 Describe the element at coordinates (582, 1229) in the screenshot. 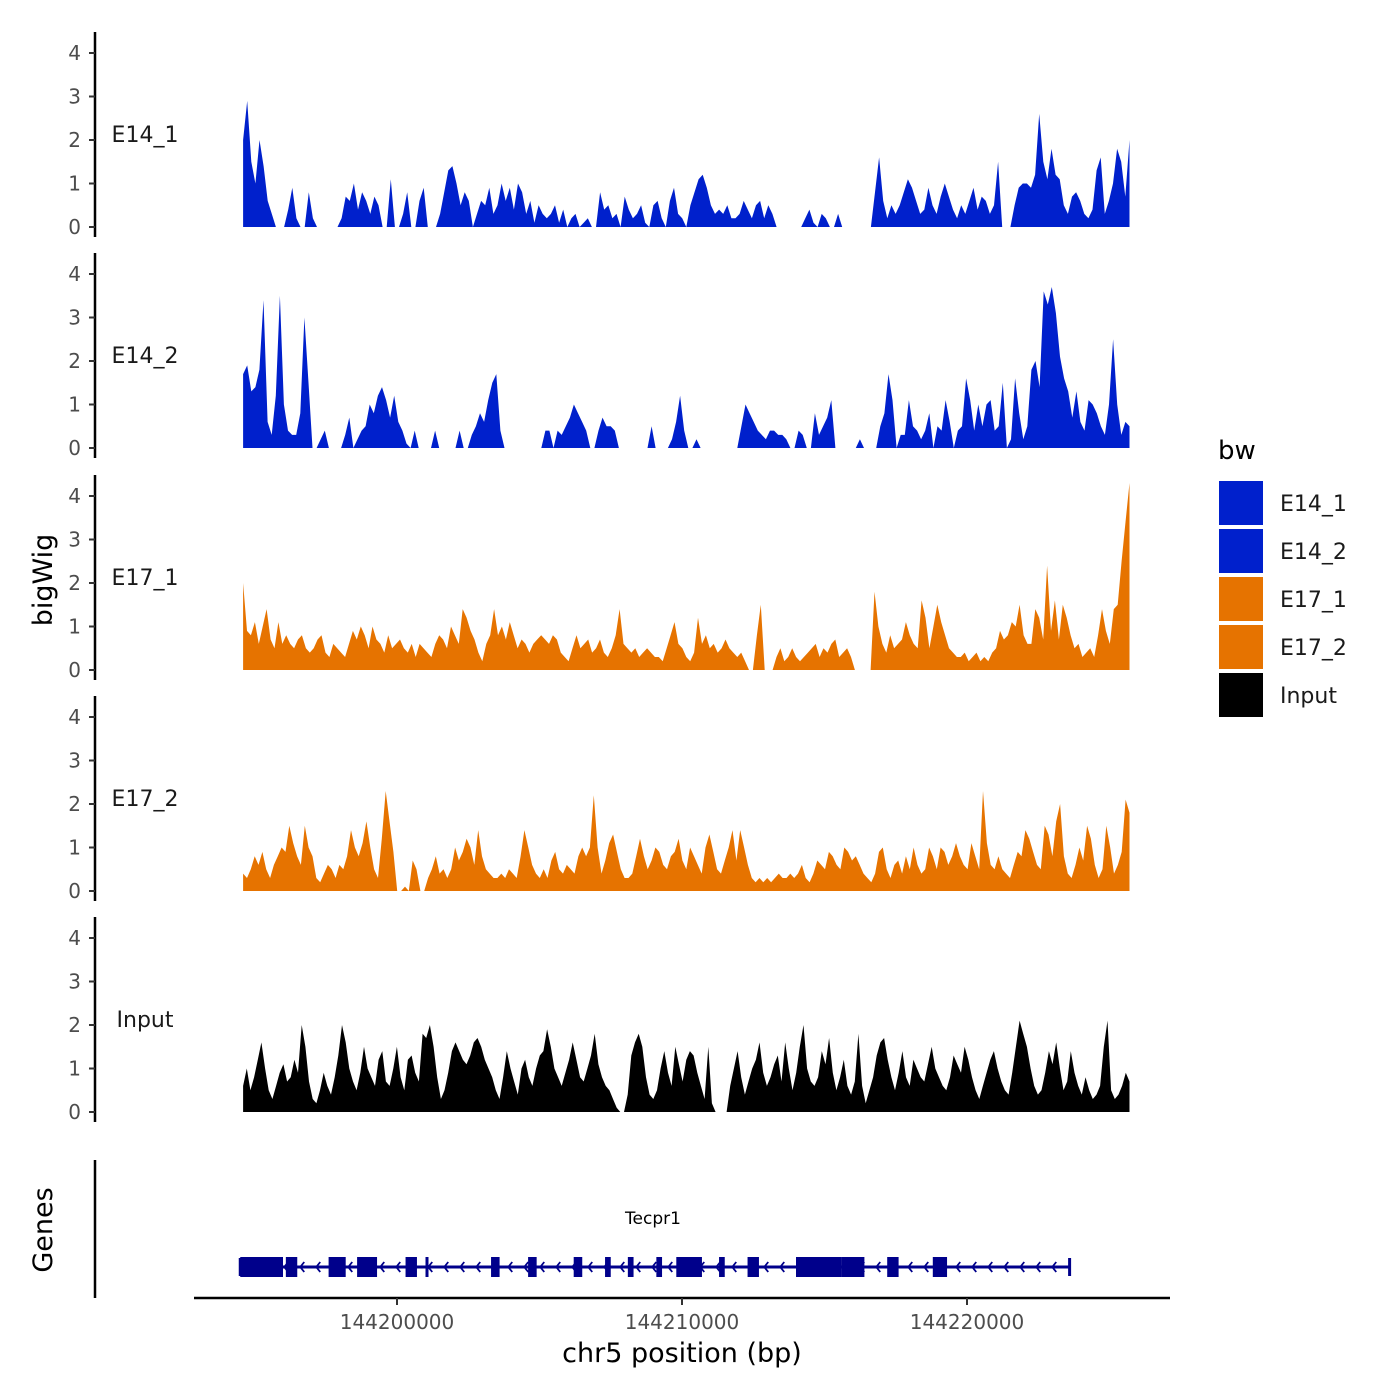

I see `gene-track` at that location.